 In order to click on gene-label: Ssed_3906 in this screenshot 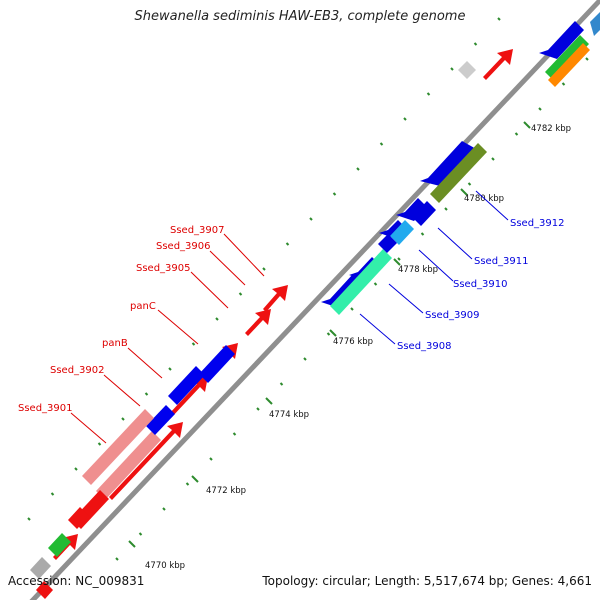, I will do `click(183, 246)`.